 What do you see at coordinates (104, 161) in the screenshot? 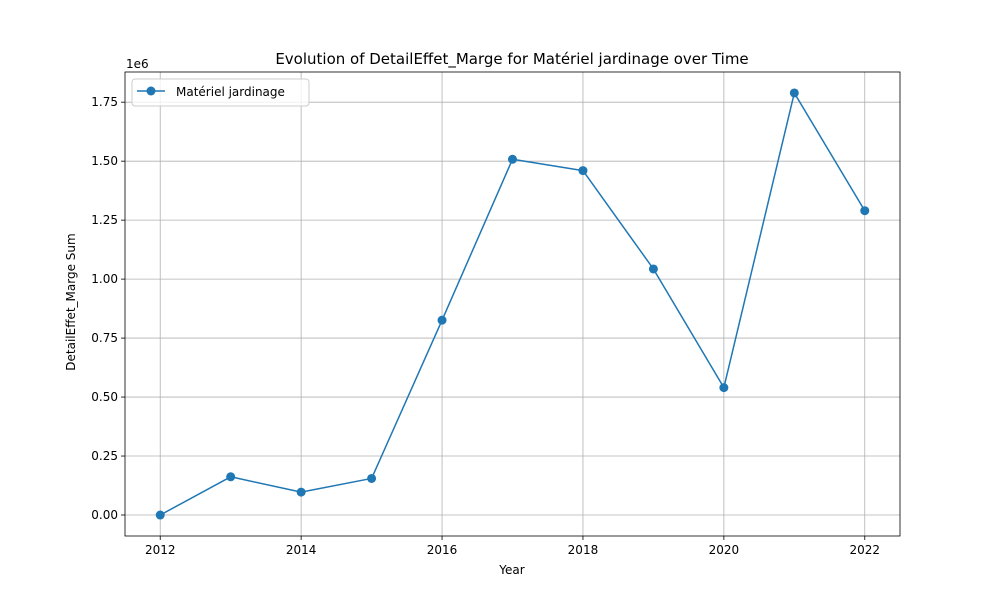
I see `y-tick-label: 1.50` at bounding box center [104, 161].